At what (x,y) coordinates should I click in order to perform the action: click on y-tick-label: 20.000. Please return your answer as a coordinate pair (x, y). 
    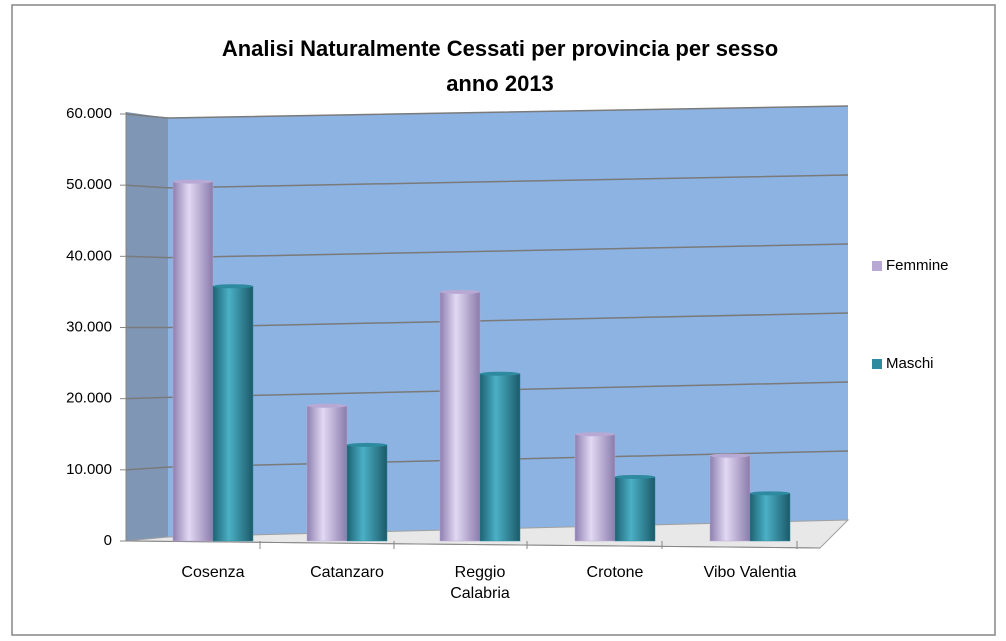
    Looking at the image, I should click on (89, 398).